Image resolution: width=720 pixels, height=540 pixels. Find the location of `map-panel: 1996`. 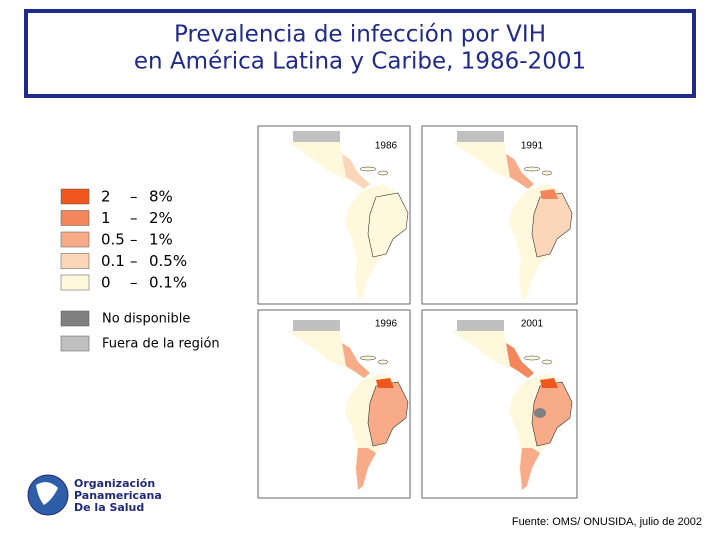

map-panel: 1996 is located at coordinates (334, 404).